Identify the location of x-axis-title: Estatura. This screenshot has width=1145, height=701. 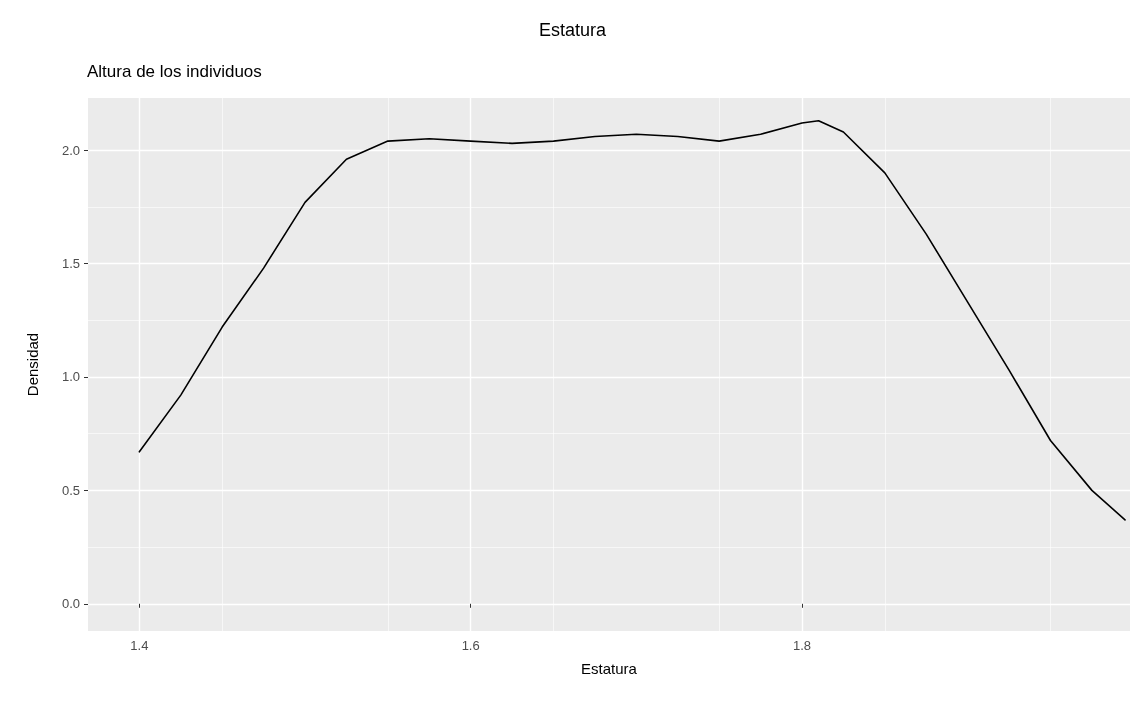
(609, 668).